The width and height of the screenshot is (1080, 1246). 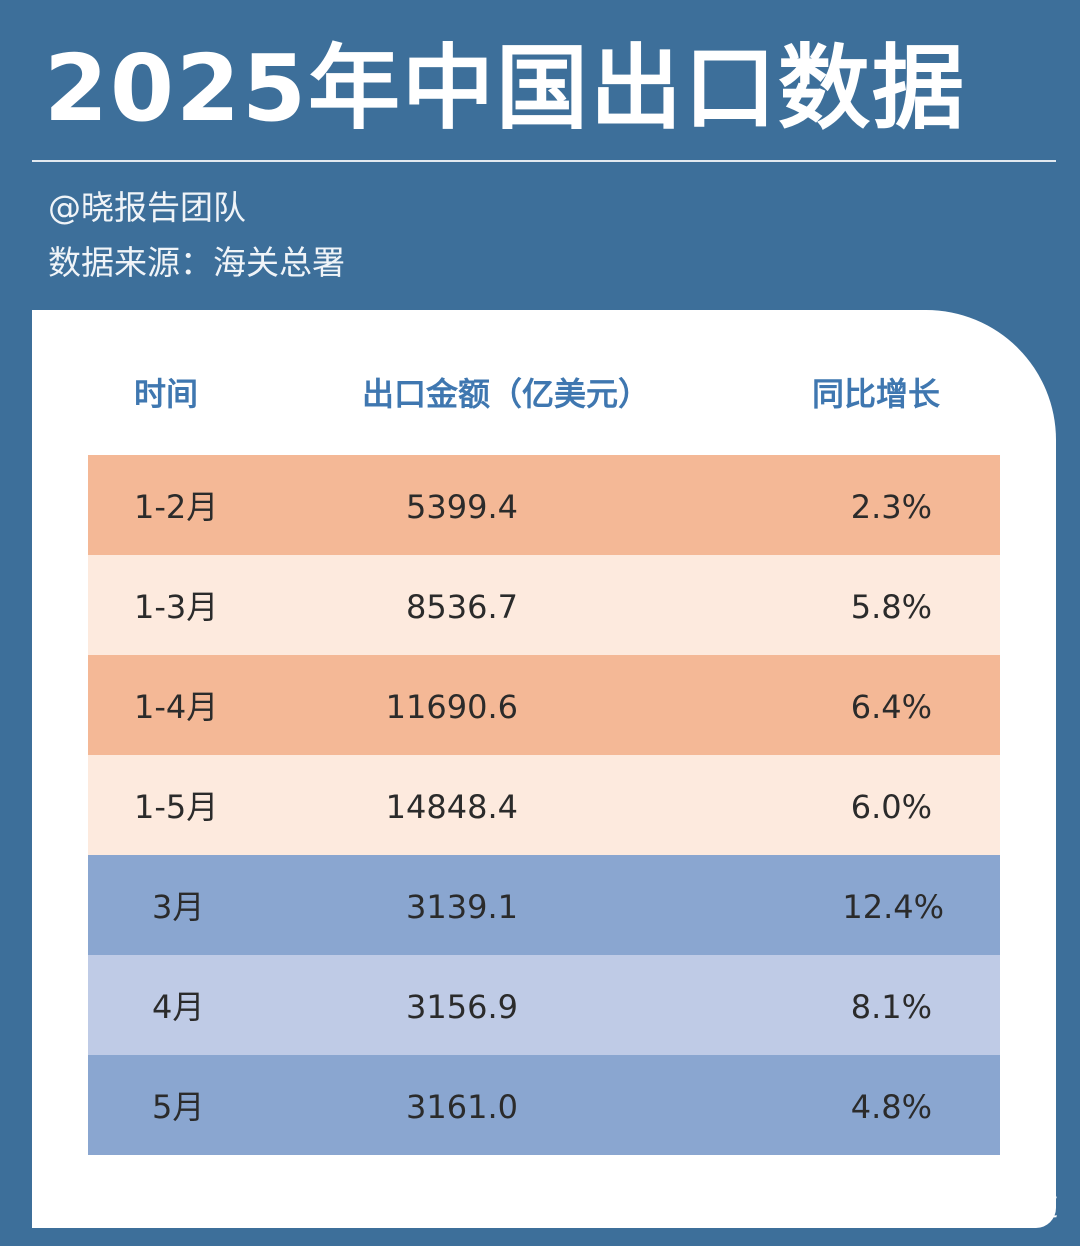 What do you see at coordinates (875, 1207) in the screenshot?
I see `paw-icon` at bounding box center [875, 1207].